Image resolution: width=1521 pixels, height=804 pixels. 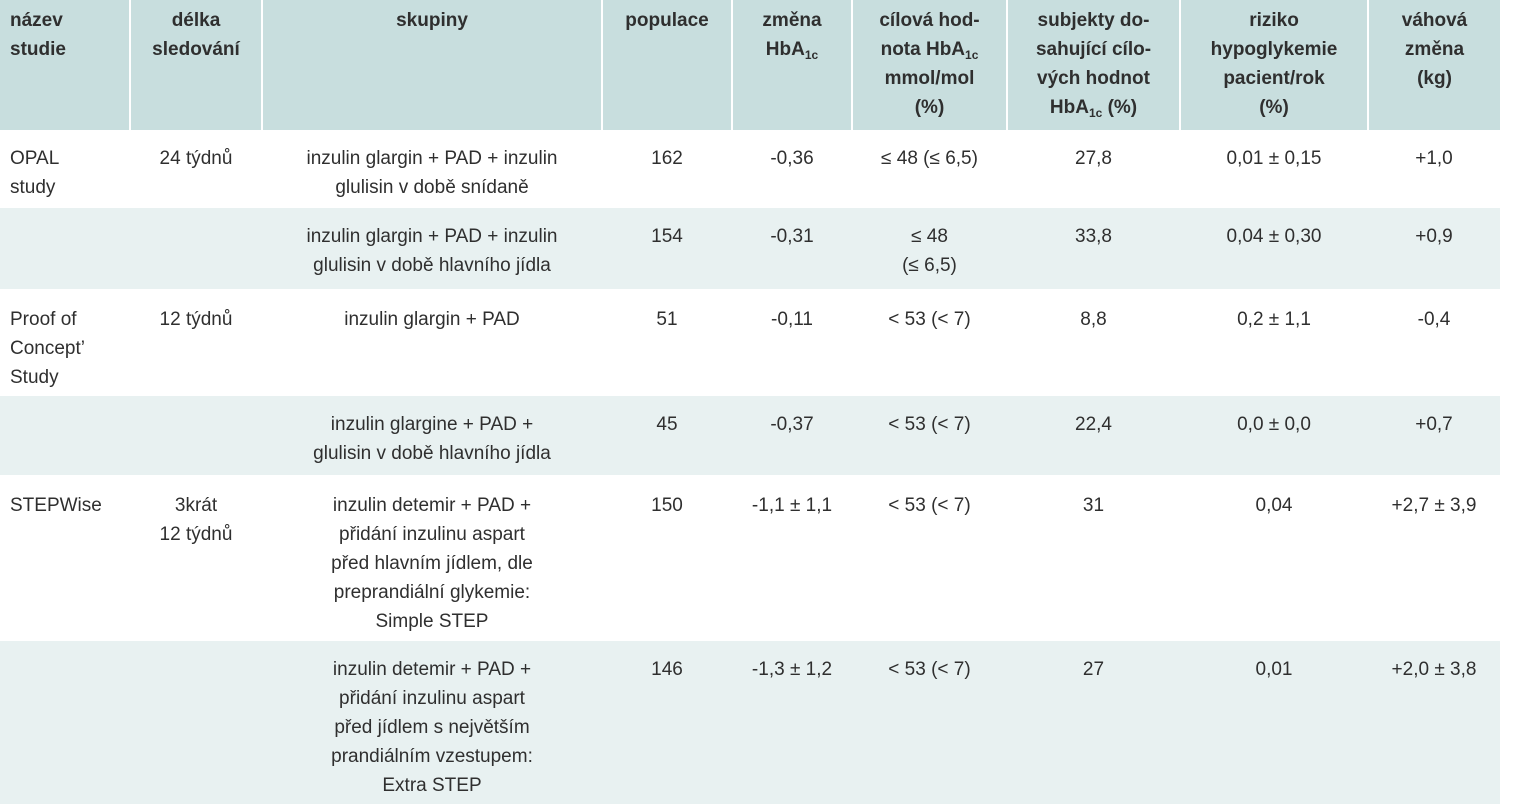 What do you see at coordinates (929, 65) in the screenshot?
I see `column-header: cílová hod- nota HbA1c mmol/mol (%)` at bounding box center [929, 65].